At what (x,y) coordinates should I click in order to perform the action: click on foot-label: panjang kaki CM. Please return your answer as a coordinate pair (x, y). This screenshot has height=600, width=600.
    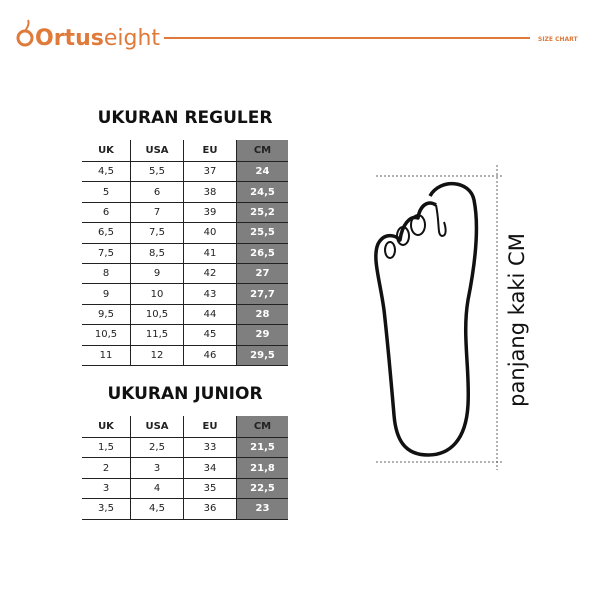
    Looking at the image, I should click on (517, 320).